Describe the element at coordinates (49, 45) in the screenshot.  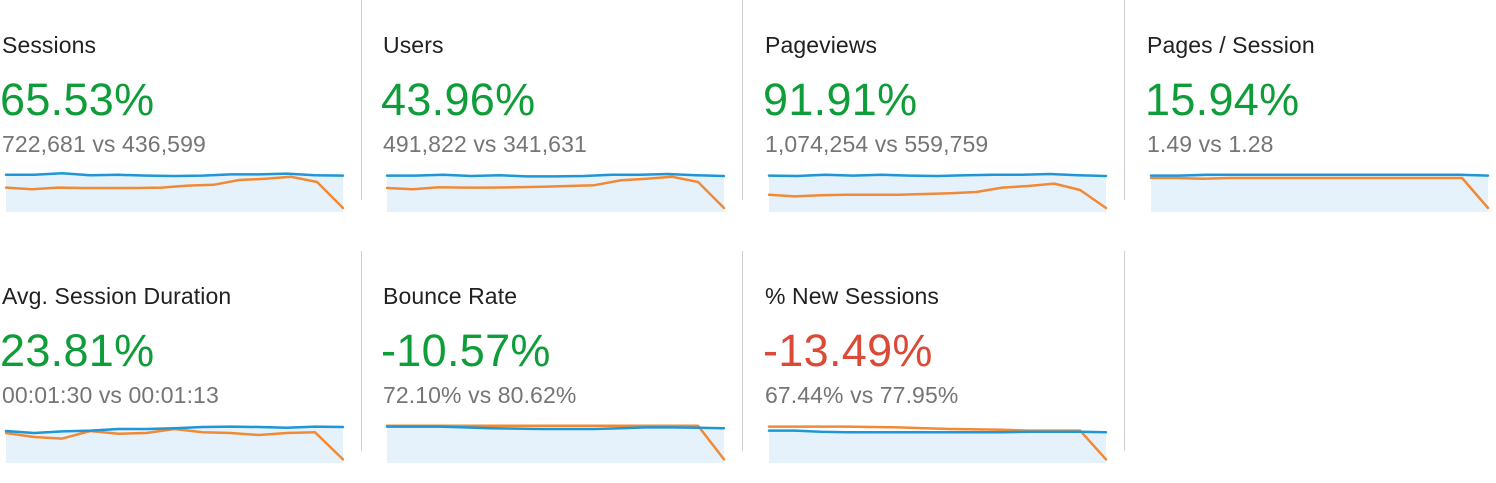
I see `metric-title: Sessions` at that location.